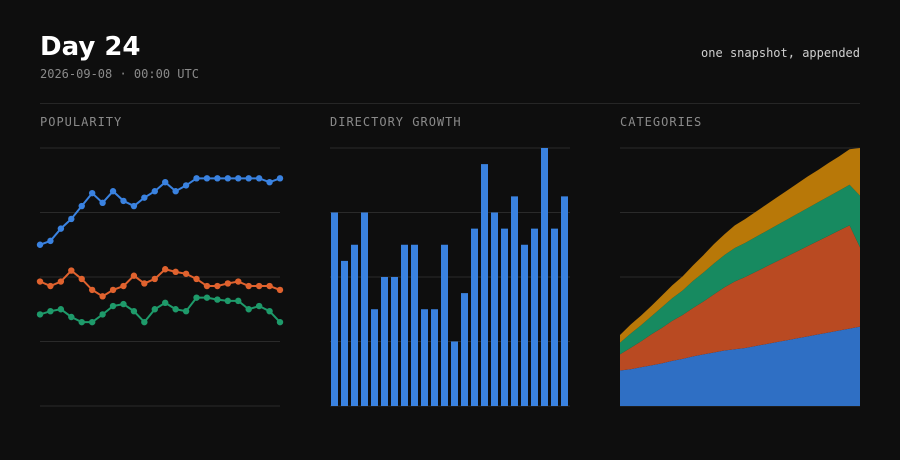 Image resolution: width=900 pixels, height=460 pixels. What do you see at coordinates (119, 74) in the screenshot?
I see `page-subtitle: 2026-09-08 · 00:00 UTC` at bounding box center [119, 74].